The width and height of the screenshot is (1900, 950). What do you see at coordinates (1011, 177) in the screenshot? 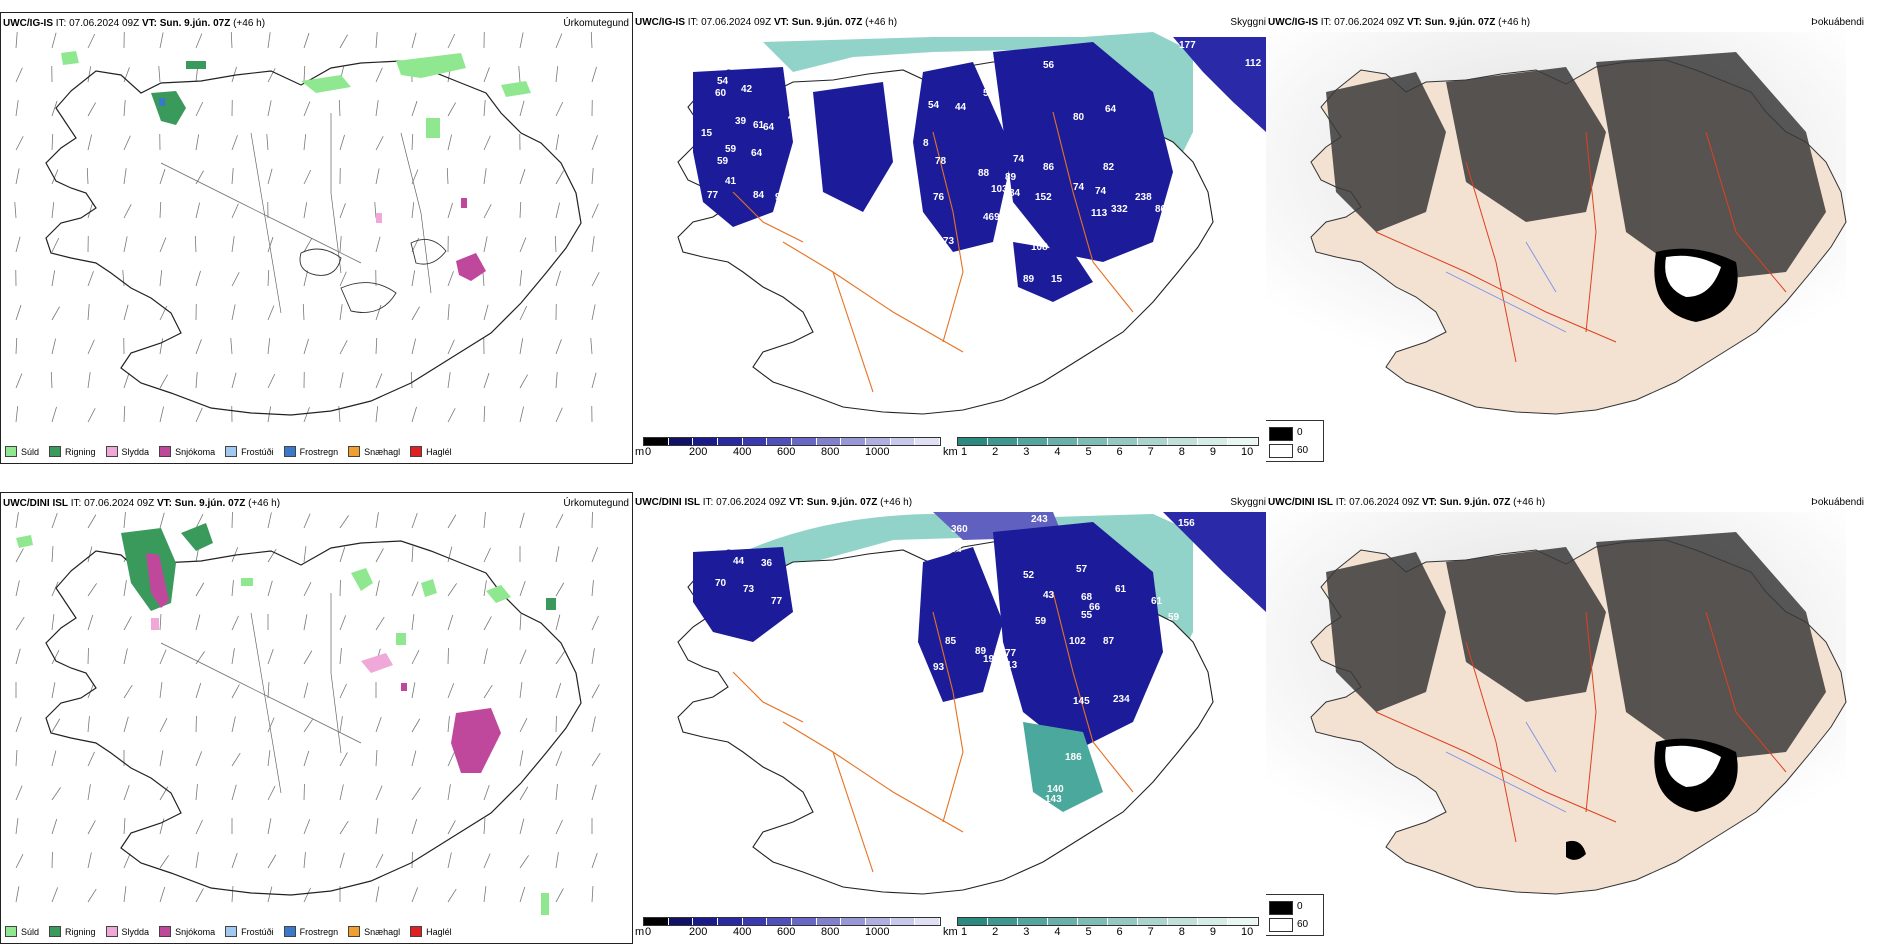
I see `cloud-base-label: 89` at bounding box center [1011, 177].